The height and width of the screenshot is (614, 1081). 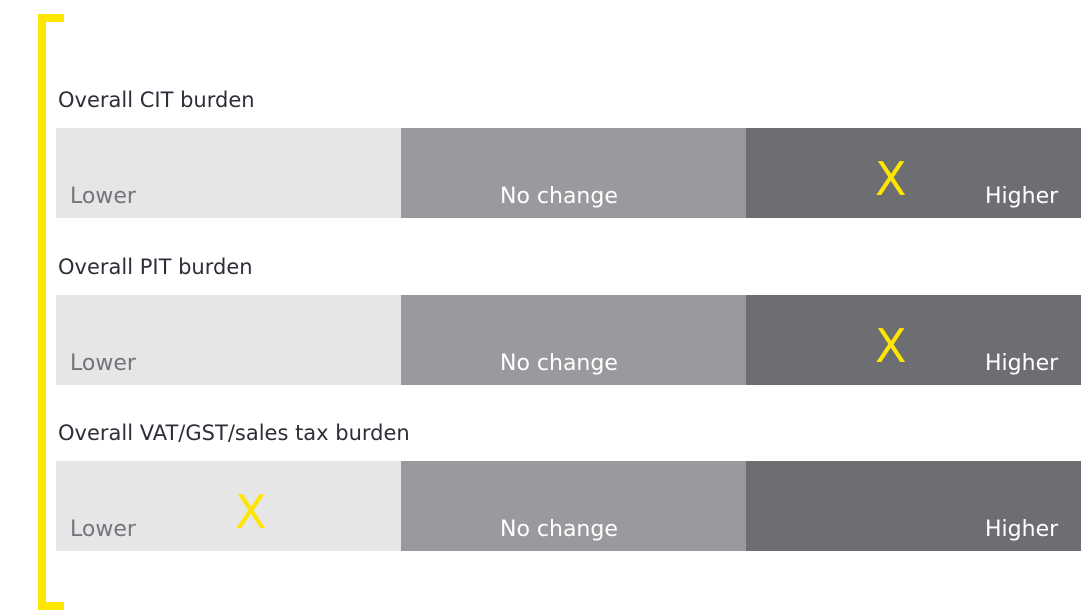 What do you see at coordinates (51, 606) in the screenshot?
I see `bracket-bottom` at bounding box center [51, 606].